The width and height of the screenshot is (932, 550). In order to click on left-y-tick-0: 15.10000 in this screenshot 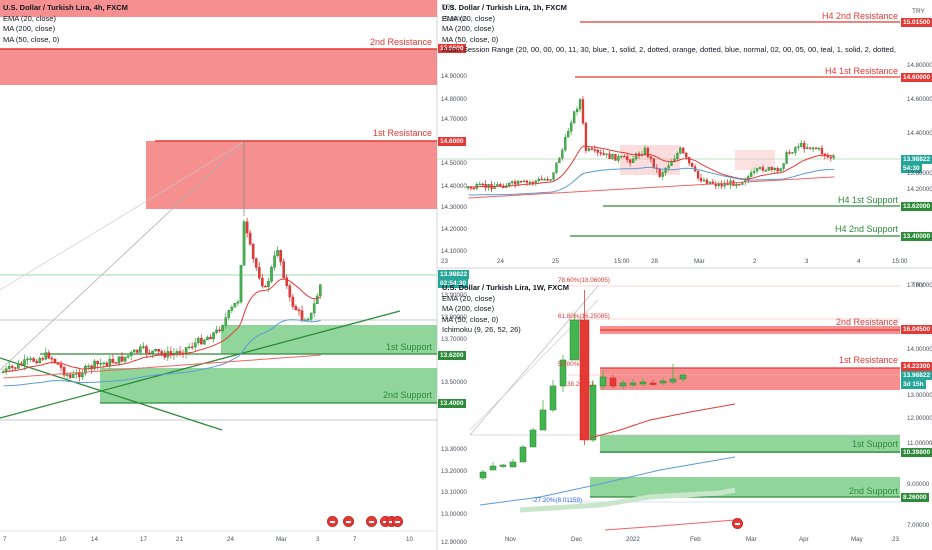, I will do `click(454, 19)`.